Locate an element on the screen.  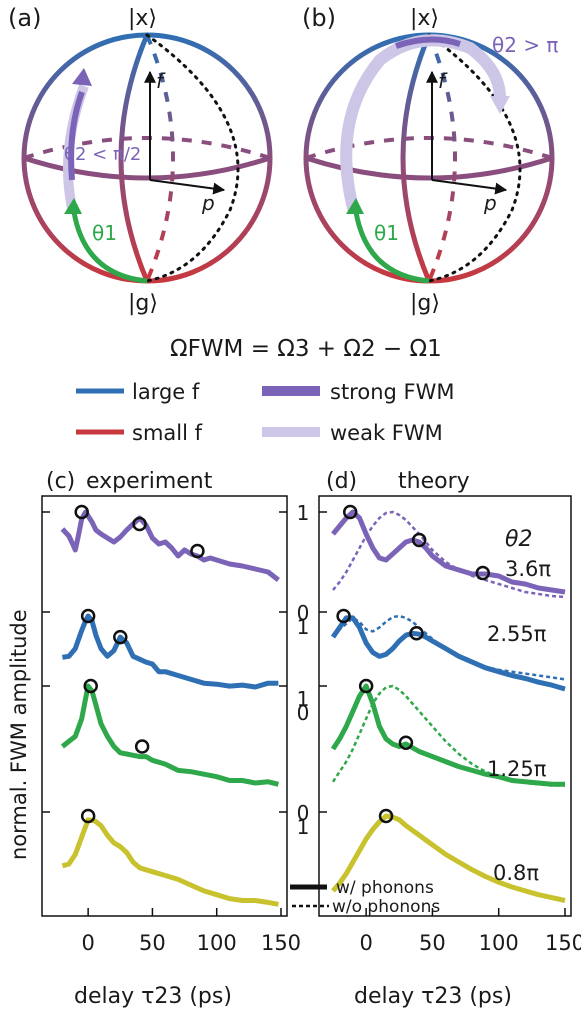
legend-without-phonons: w/o phonons is located at coordinates (386, 907).